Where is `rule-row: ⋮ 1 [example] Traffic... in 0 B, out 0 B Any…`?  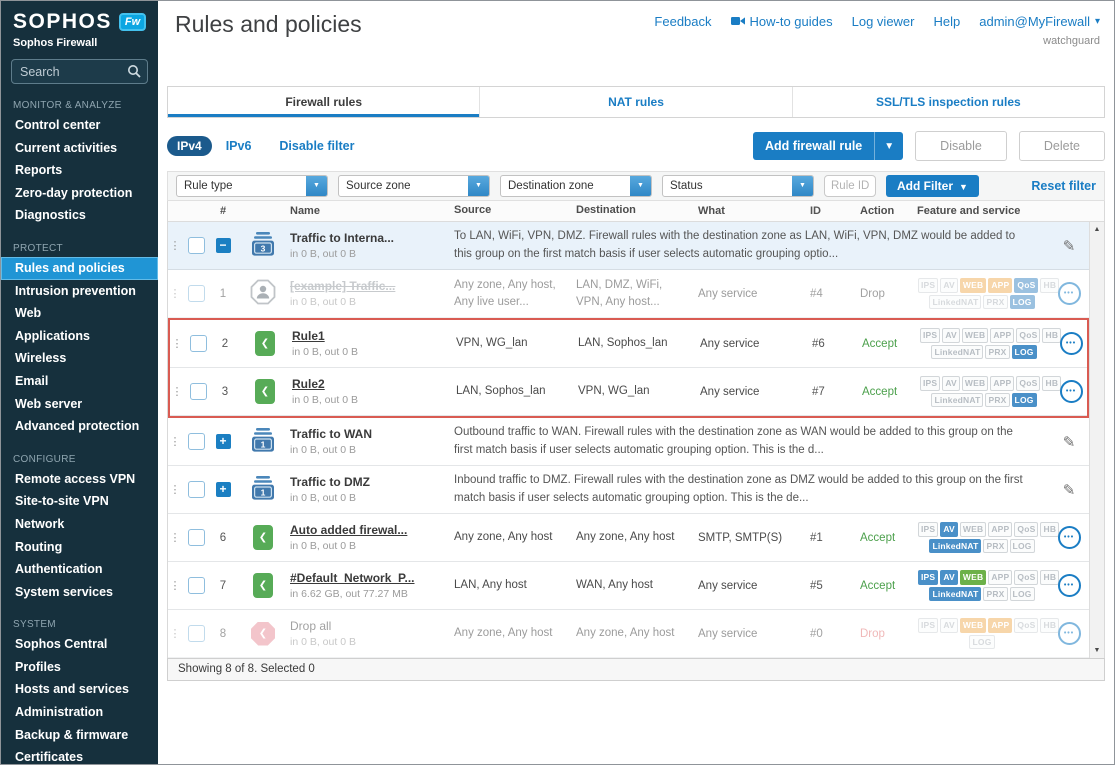 rule-row: ⋮ 1 [example] Traffic... in 0 B, out 0 B Any… is located at coordinates (628, 294).